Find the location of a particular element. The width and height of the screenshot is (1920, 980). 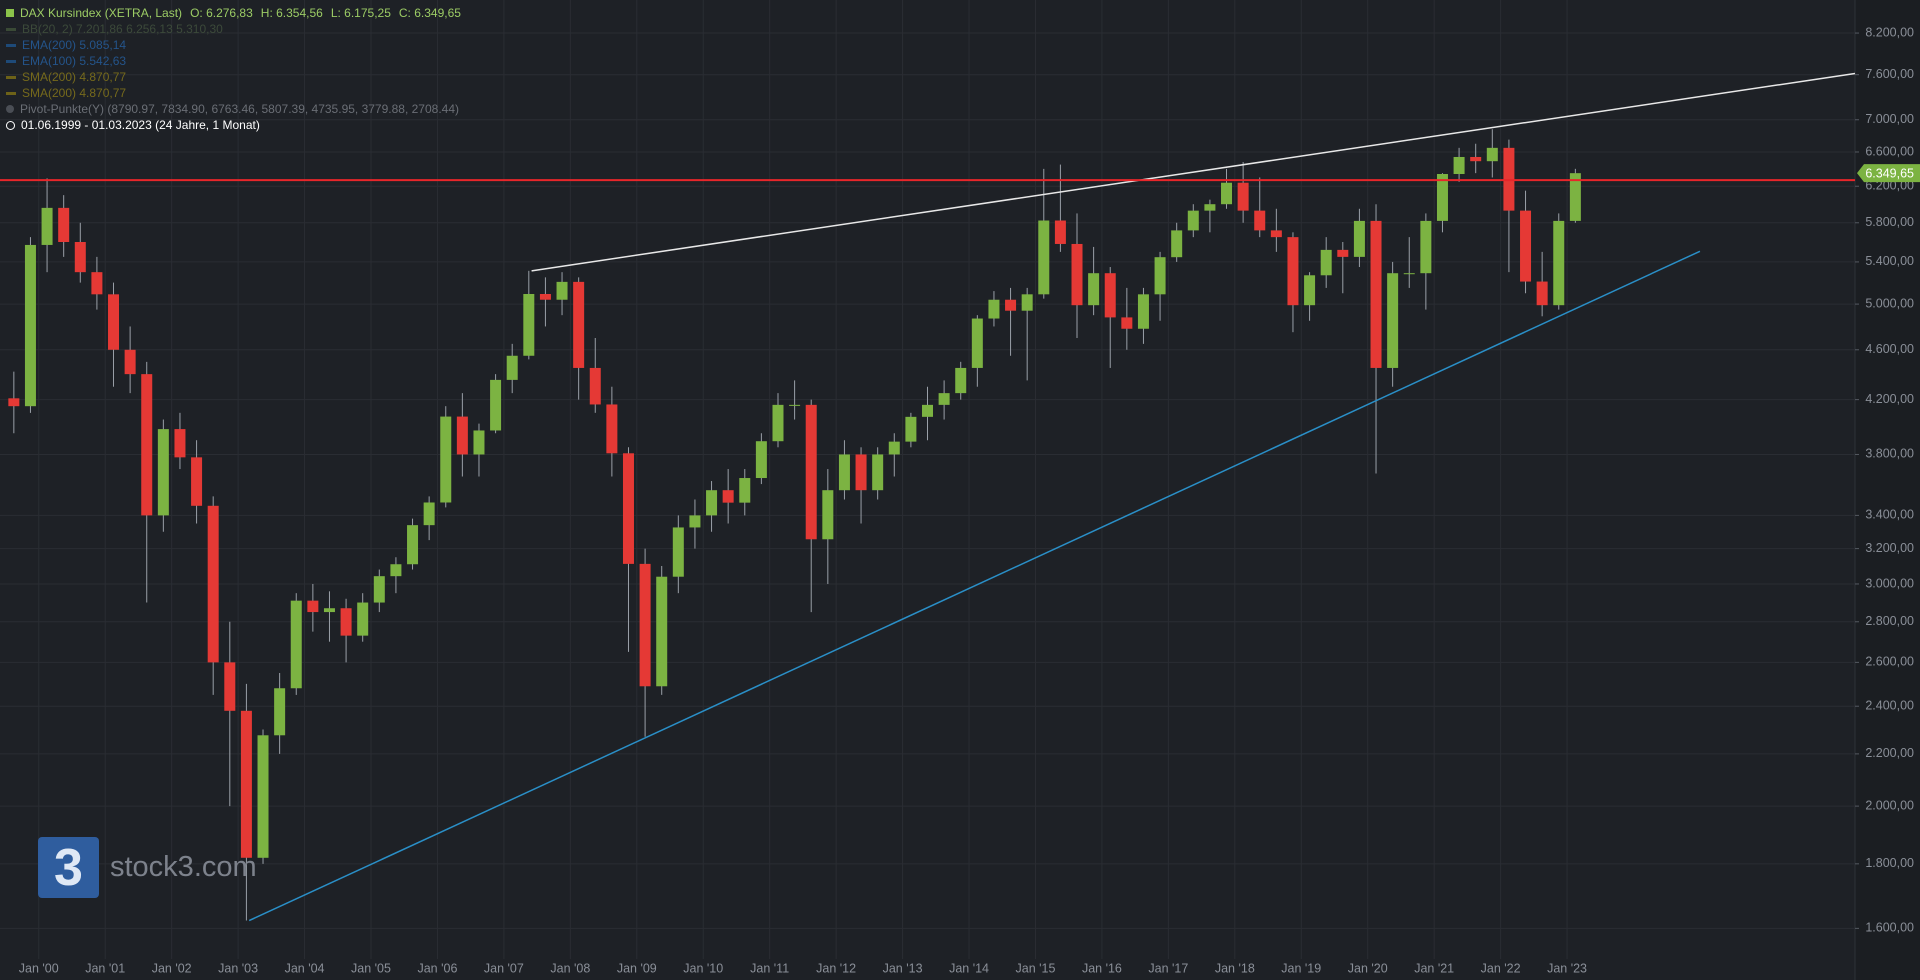

y-tick-label: 2.400,00 is located at coordinates (1889, 706).